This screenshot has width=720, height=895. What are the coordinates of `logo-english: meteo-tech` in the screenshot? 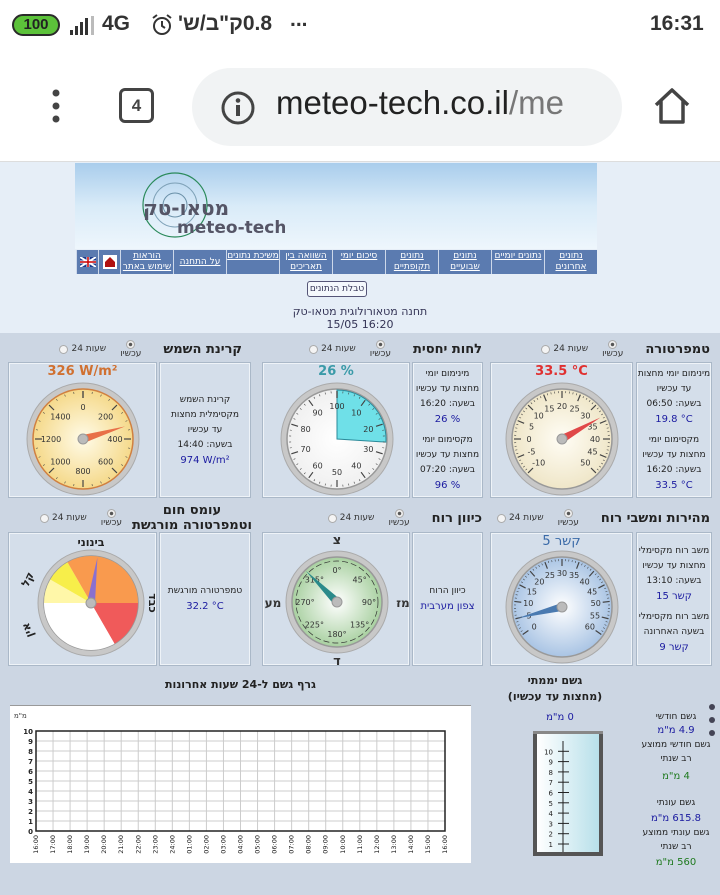 It's located at (231, 228).